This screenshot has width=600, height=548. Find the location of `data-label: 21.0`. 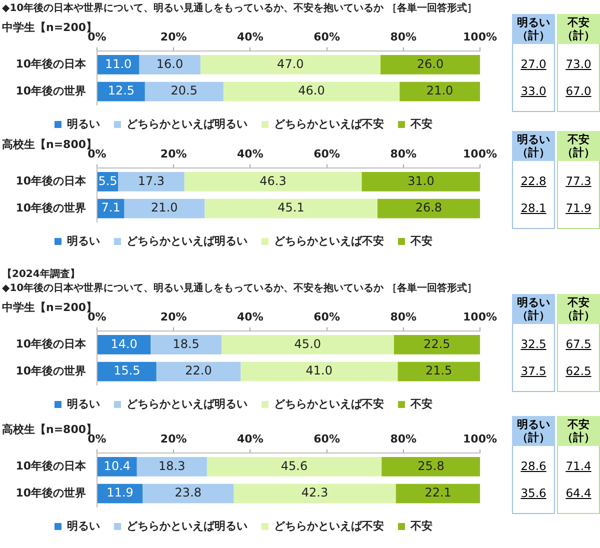

data-label: 21.0 is located at coordinates (440, 91).